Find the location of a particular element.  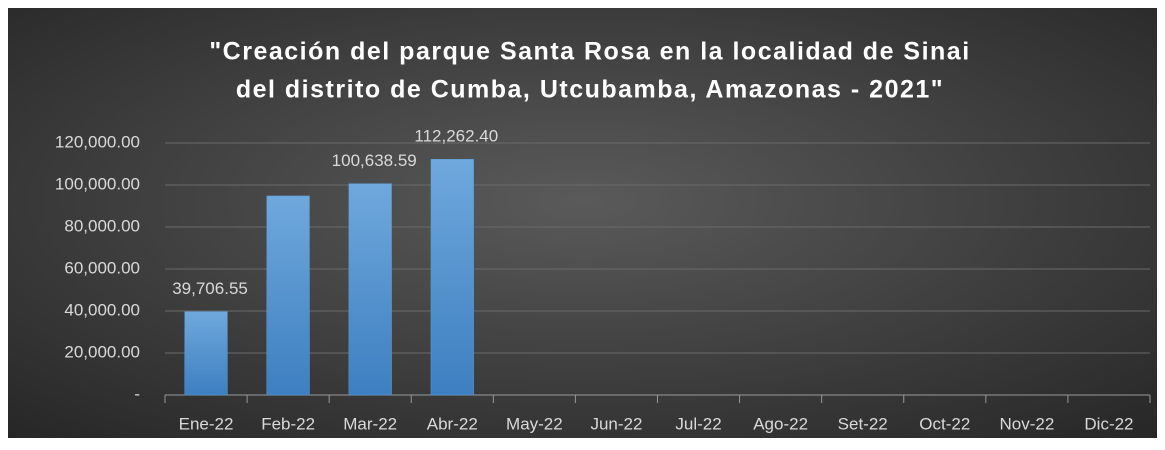

y-tick-label: 20,000.00 is located at coordinates (102, 351).